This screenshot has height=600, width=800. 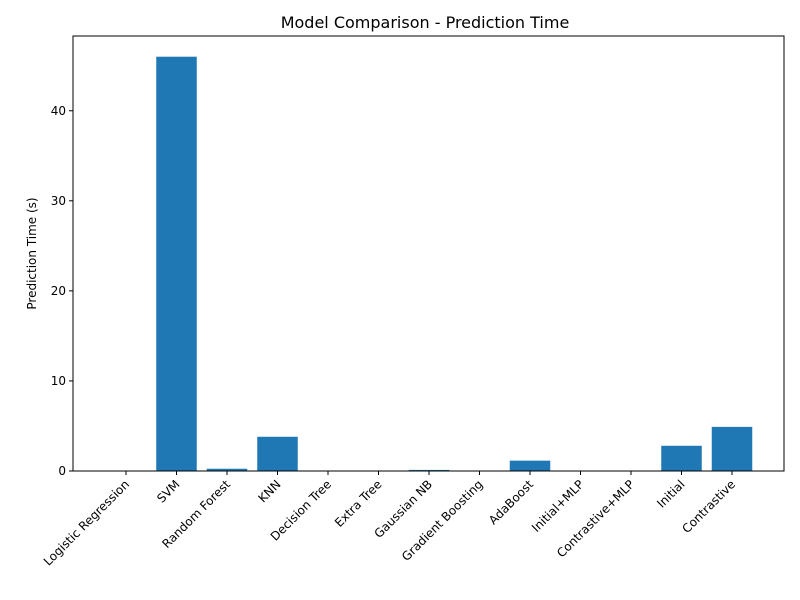 What do you see at coordinates (530, 465) in the screenshot?
I see `bar-adaboost` at bounding box center [530, 465].